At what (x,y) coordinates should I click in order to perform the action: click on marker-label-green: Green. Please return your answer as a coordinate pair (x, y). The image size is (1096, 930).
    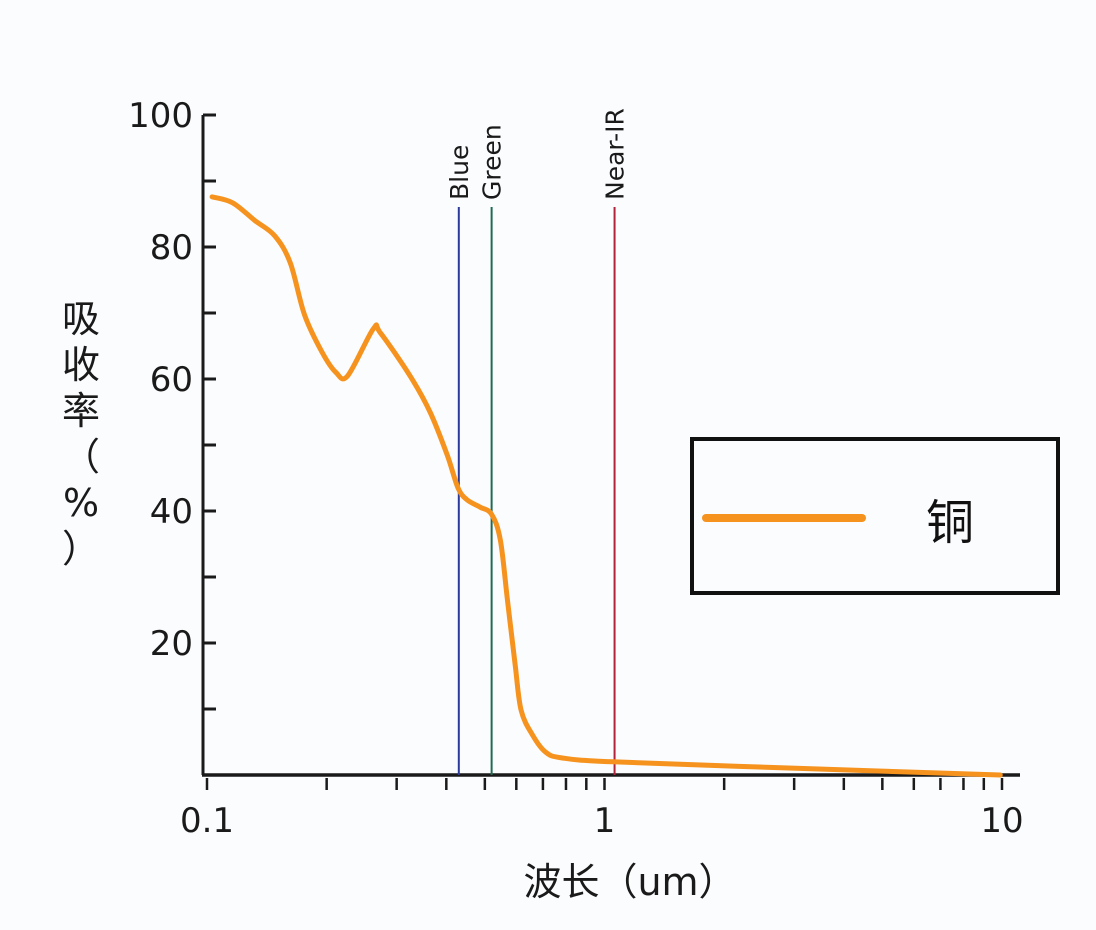
    Looking at the image, I should click on (492, 162).